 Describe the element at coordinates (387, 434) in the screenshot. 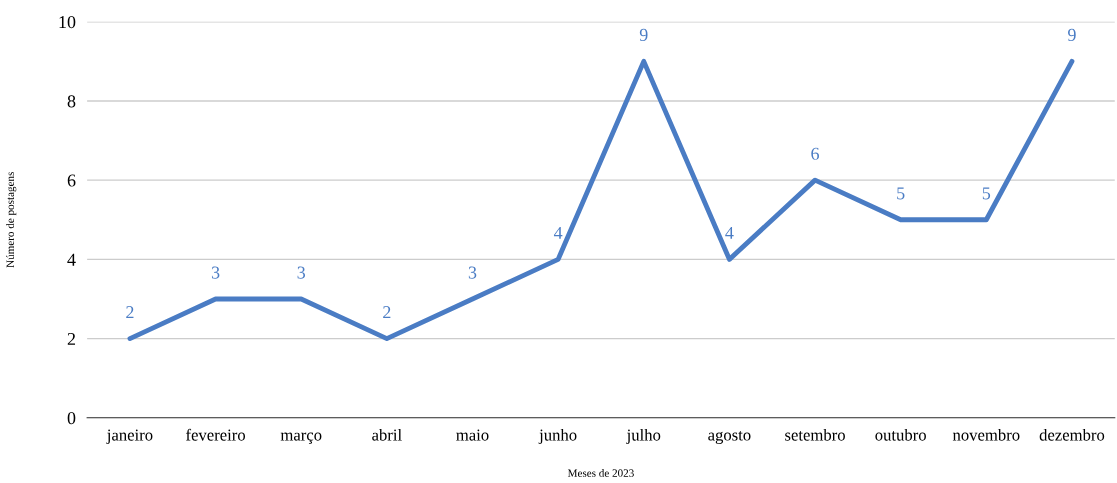

I see `x-tick-label: abril` at that location.